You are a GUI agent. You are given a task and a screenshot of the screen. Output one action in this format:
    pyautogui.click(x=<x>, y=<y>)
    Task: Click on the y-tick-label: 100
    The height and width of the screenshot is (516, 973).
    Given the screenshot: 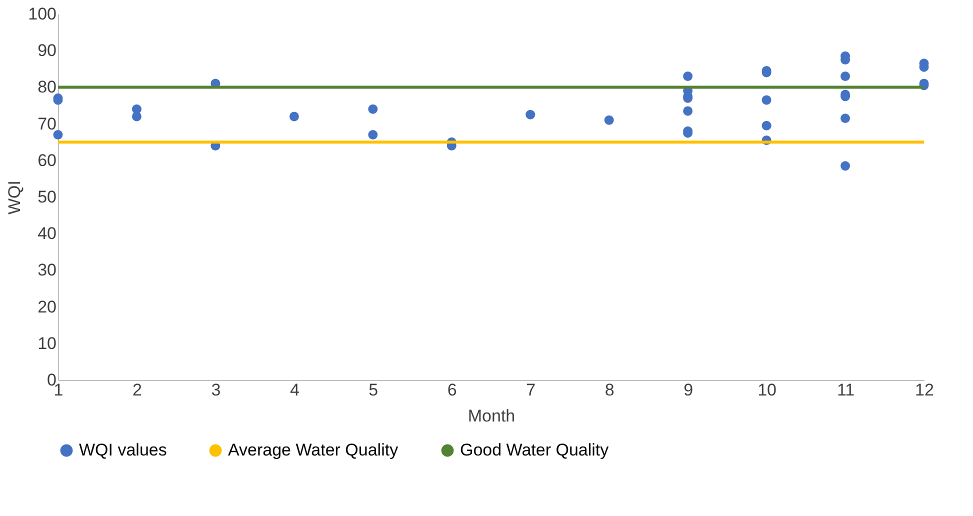 What is the action you would take?
    pyautogui.click(x=42, y=14)
    